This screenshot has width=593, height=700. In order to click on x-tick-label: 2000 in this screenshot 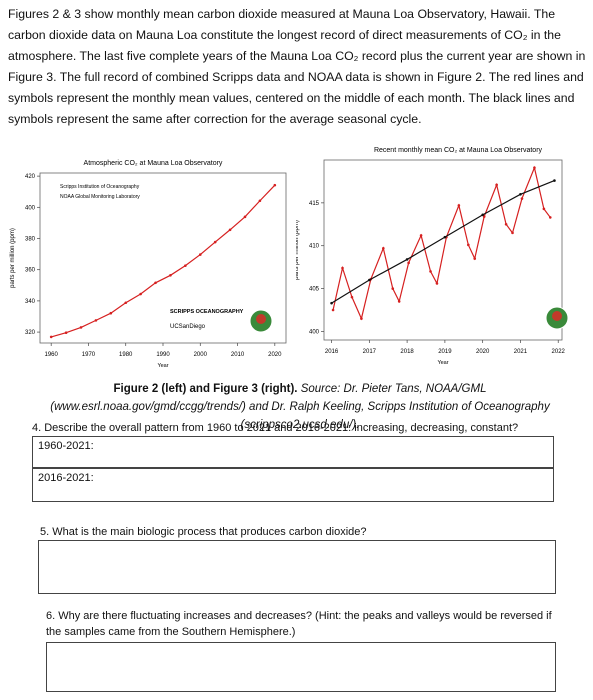, I will do `click(201, 355)`.